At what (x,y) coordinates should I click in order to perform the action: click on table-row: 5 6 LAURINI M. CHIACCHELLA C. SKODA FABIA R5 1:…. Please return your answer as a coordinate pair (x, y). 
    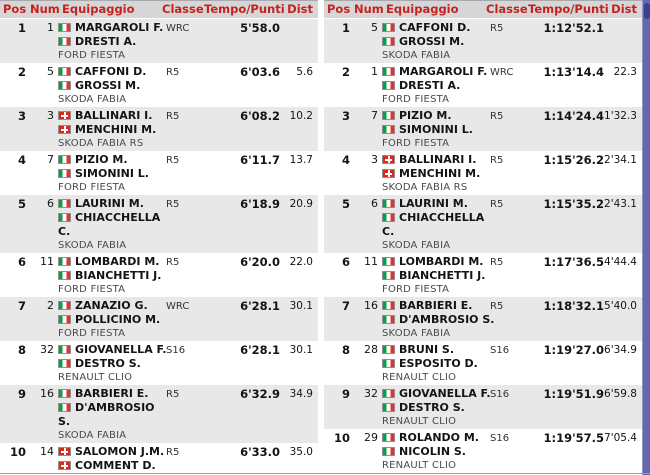
    Looking at the image, I should click on (483, 224).